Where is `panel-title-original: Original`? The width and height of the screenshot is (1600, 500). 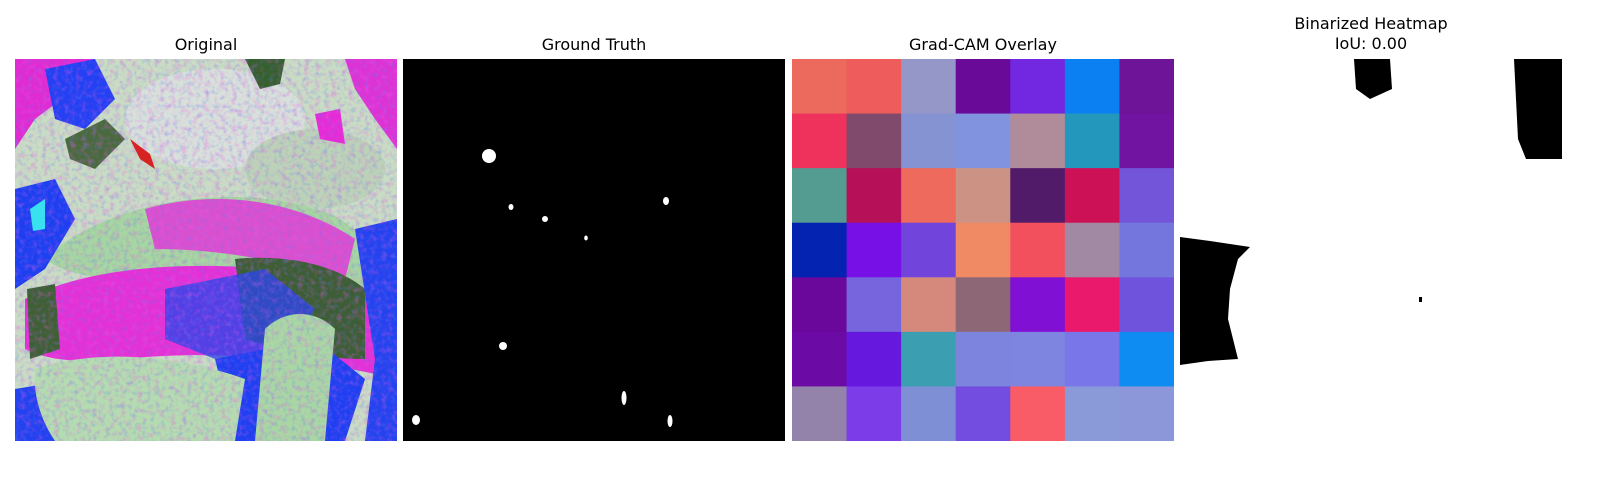 panel-title-original: Original is located at coordinates (206, 44).